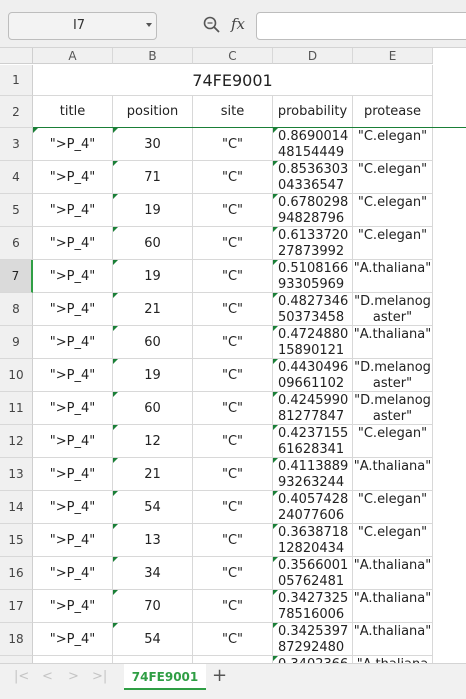  What do you see at coordinates (153, 639) in the screenshot?
I see `cell-position: 54` at bounding box center [153, 639].